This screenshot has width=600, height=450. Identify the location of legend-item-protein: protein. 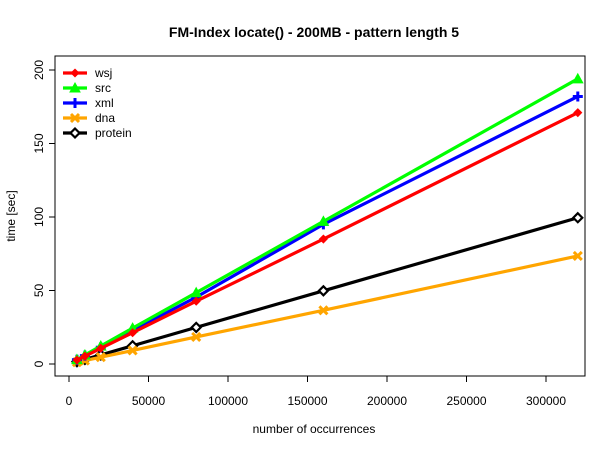
(97, 133).